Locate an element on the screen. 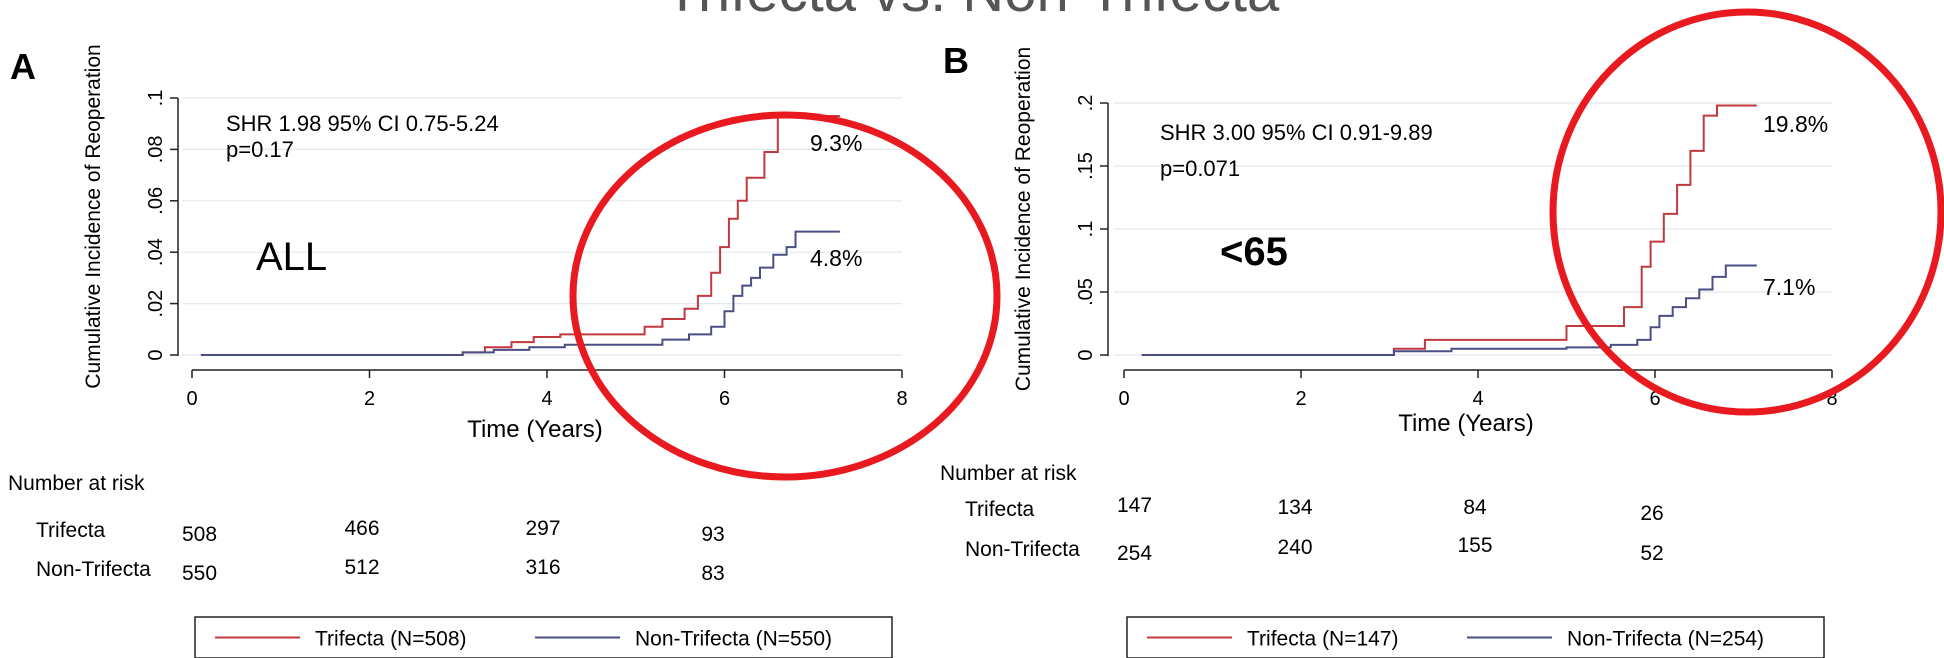 Image resolution: width=1944 pixels, height=658 pixels. risk-value: 297 is located at coordinates (542, 528).